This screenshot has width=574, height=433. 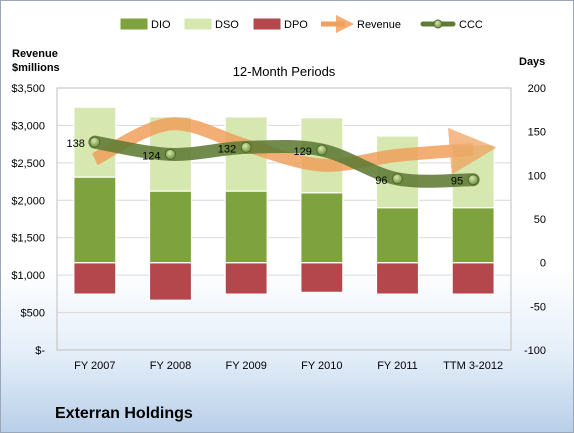 What do you see at coordinates (28, 126) in the screenshot?
I see `y-left-tick-label: $3,000` at bounding box center [28, 126].